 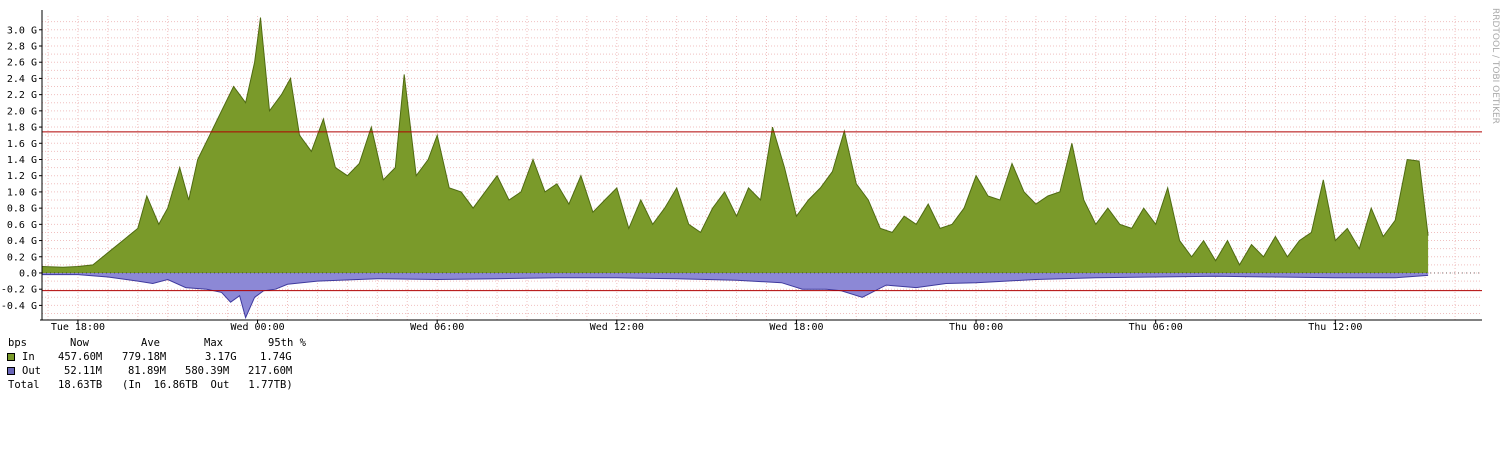 What do you see at coordinates (22, 144) in the screenshot?
I see `y-tick-label: 1.6 G` at bounding box center [22, 144].